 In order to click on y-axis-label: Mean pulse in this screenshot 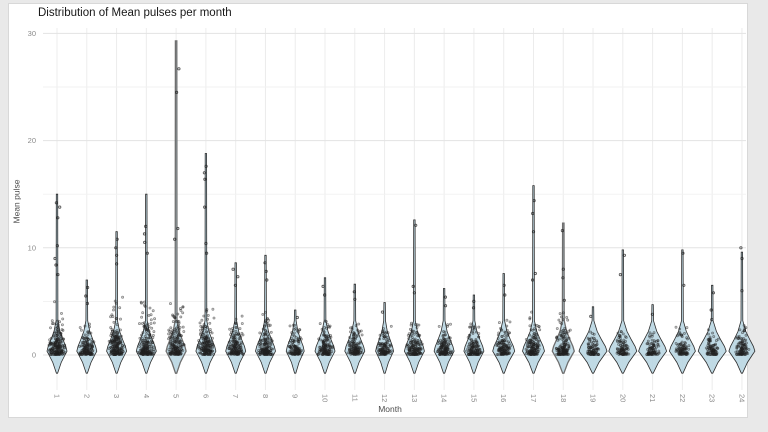, I will do `click(16, 201)`.